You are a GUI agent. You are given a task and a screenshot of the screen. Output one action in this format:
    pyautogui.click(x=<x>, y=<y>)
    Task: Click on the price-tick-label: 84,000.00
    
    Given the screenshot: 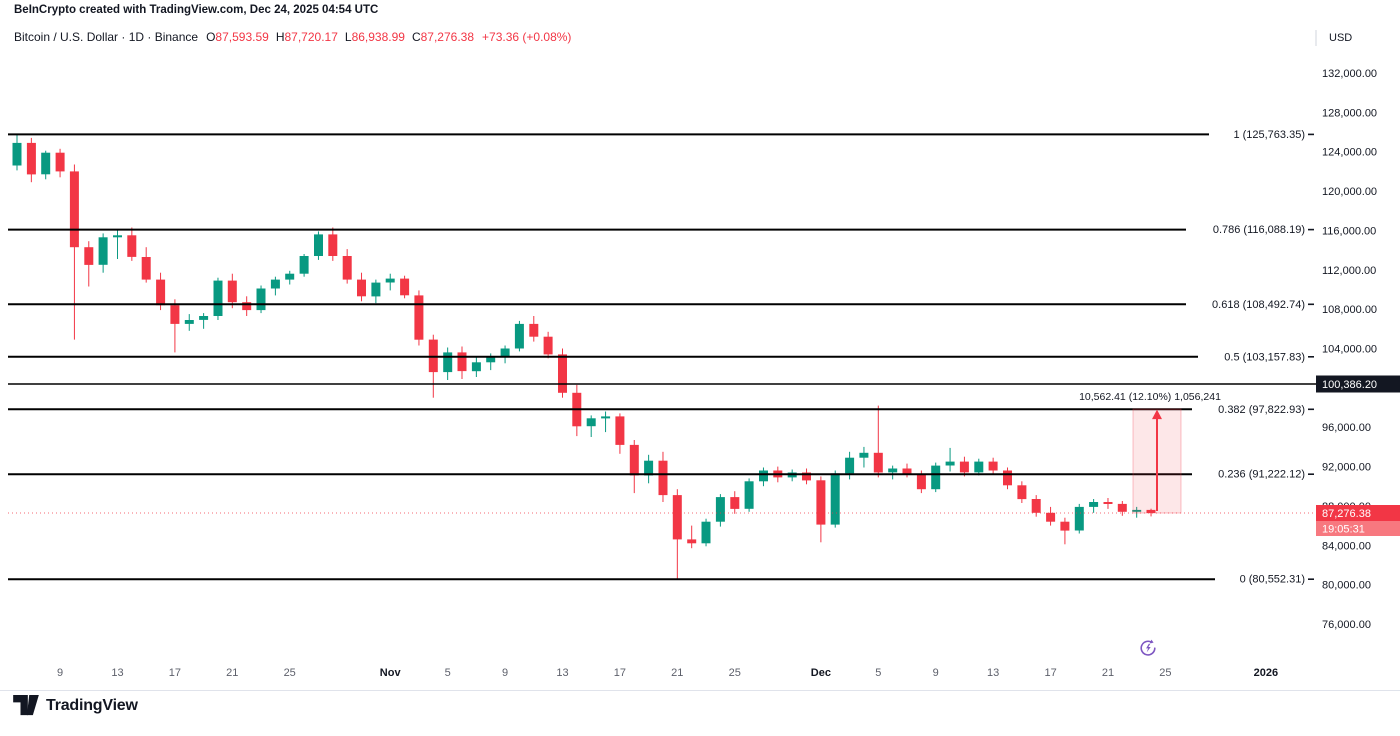 What is the action you would take?
    pyautogui.click(x=1346, y=546)
    